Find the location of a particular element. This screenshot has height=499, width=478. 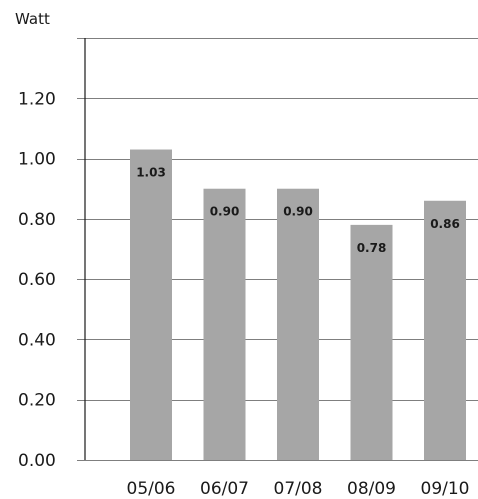

y-axis-title: Watt is located at coordinates (32, 19).